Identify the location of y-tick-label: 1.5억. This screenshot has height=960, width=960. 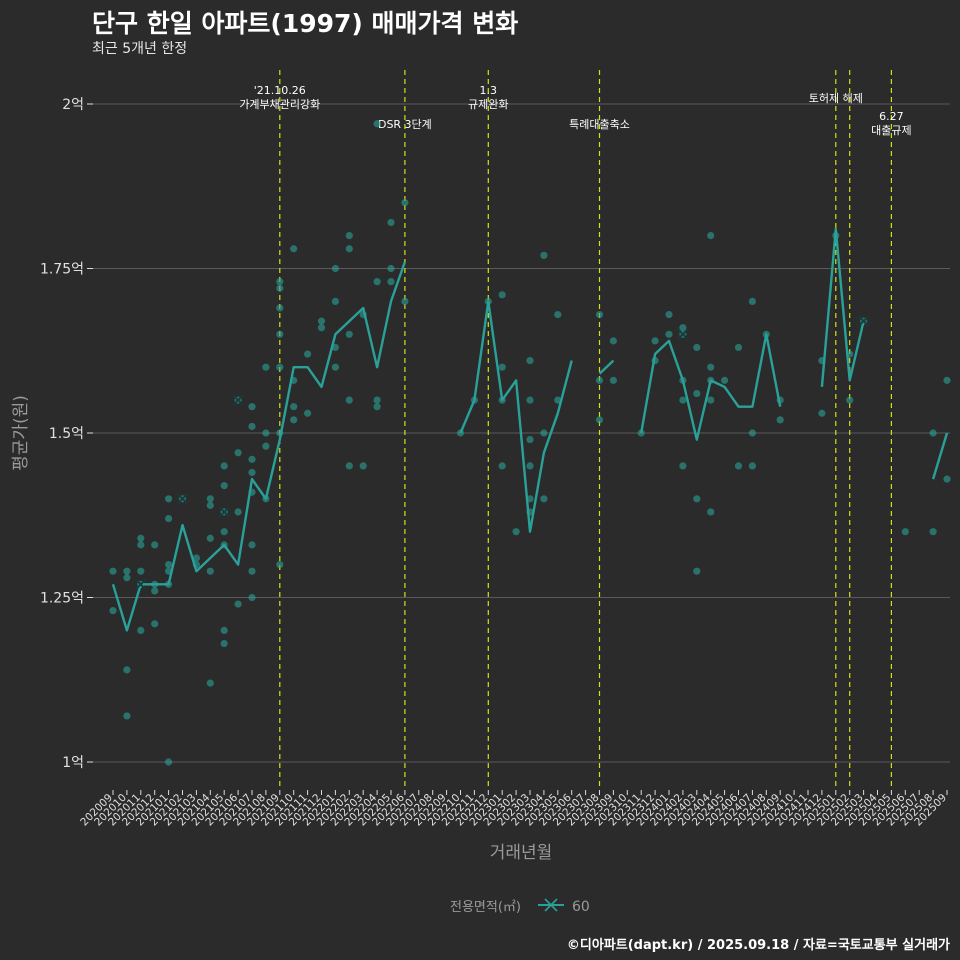
(66, 434).